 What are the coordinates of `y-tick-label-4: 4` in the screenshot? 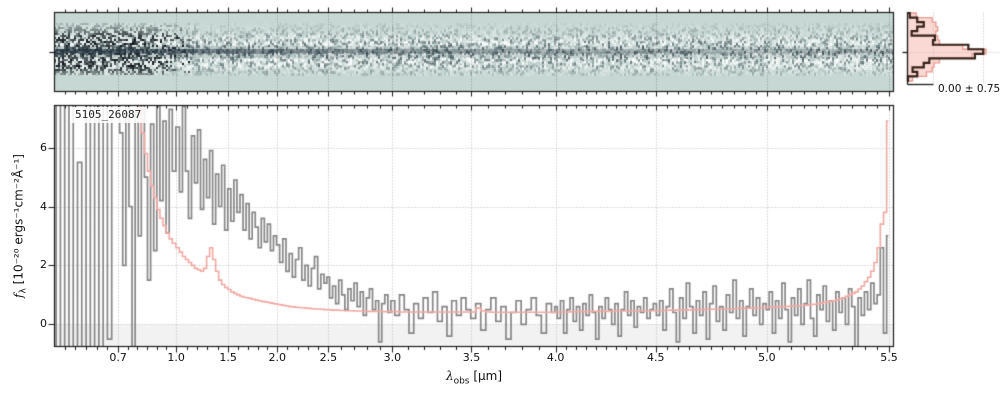 It's located at (43, 206).